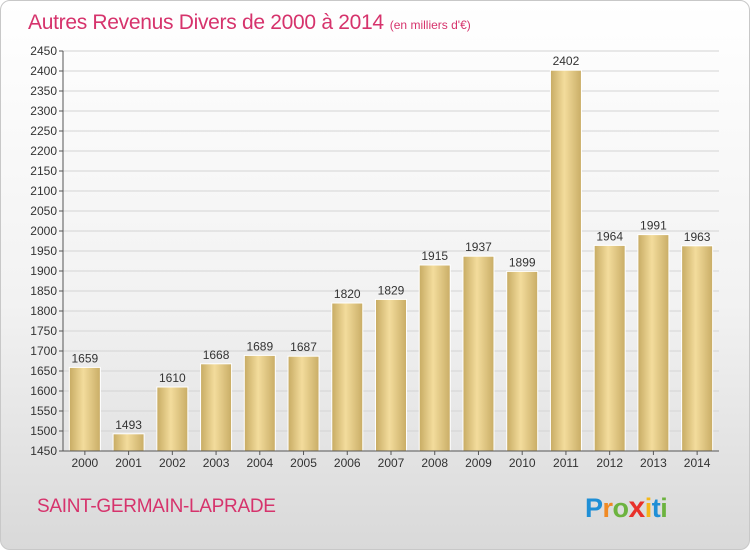 This screenshot has width=750, height=550. What do you see at coordinates (216, 407) in the screenshot?
I see `bar-2003` at bounding box center [216, 407].